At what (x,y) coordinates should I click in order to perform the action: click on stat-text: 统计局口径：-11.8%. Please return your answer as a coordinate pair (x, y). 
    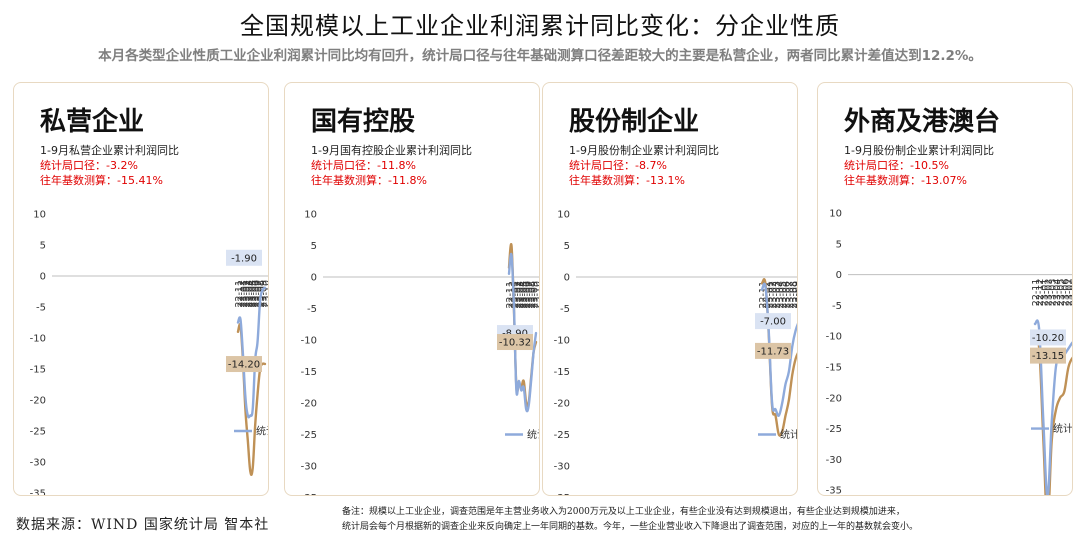
    Looking at the image, I should click on (363, 165).